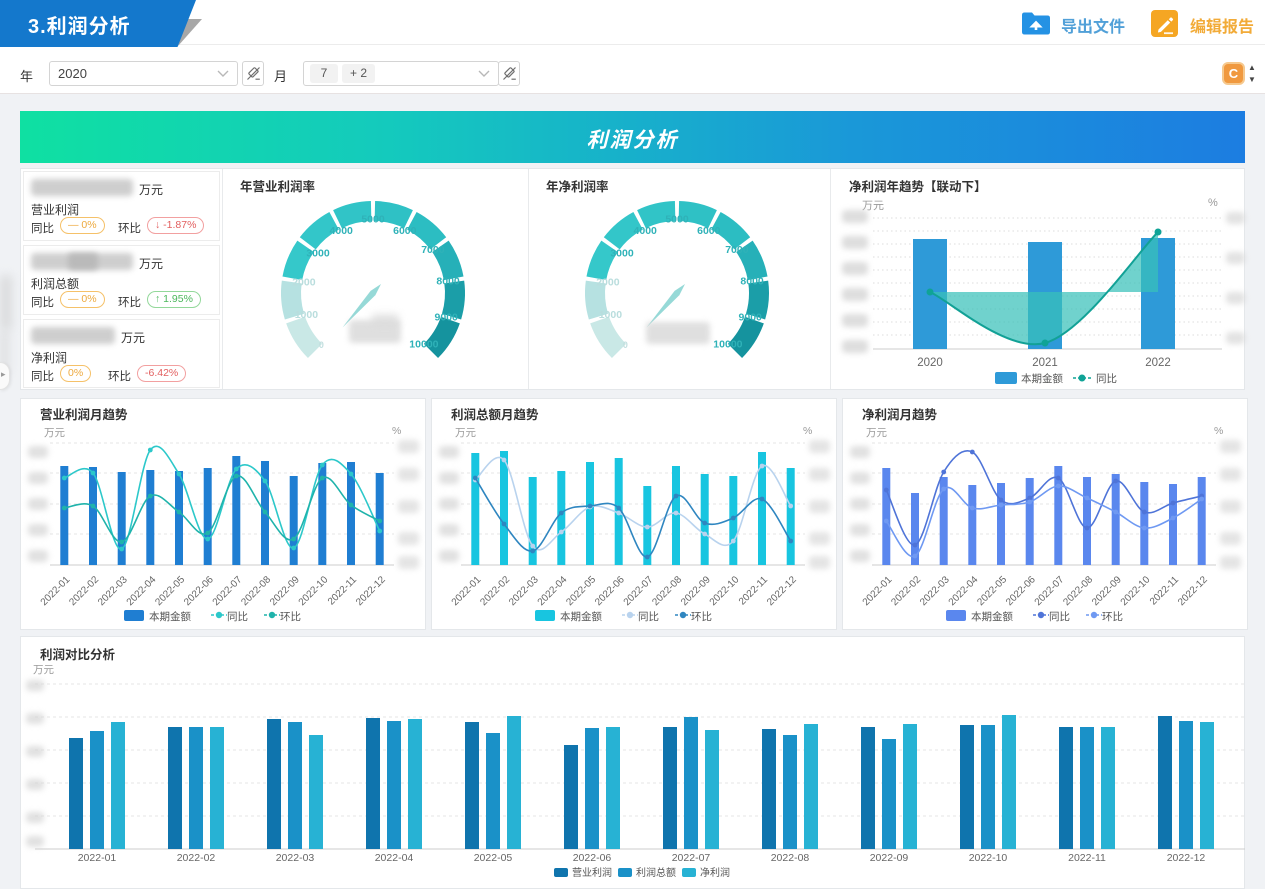 Image resolution: width=1265 pixels, height=889 pixels. I want to click on svg-text: 利润总额, so click(656, 872).